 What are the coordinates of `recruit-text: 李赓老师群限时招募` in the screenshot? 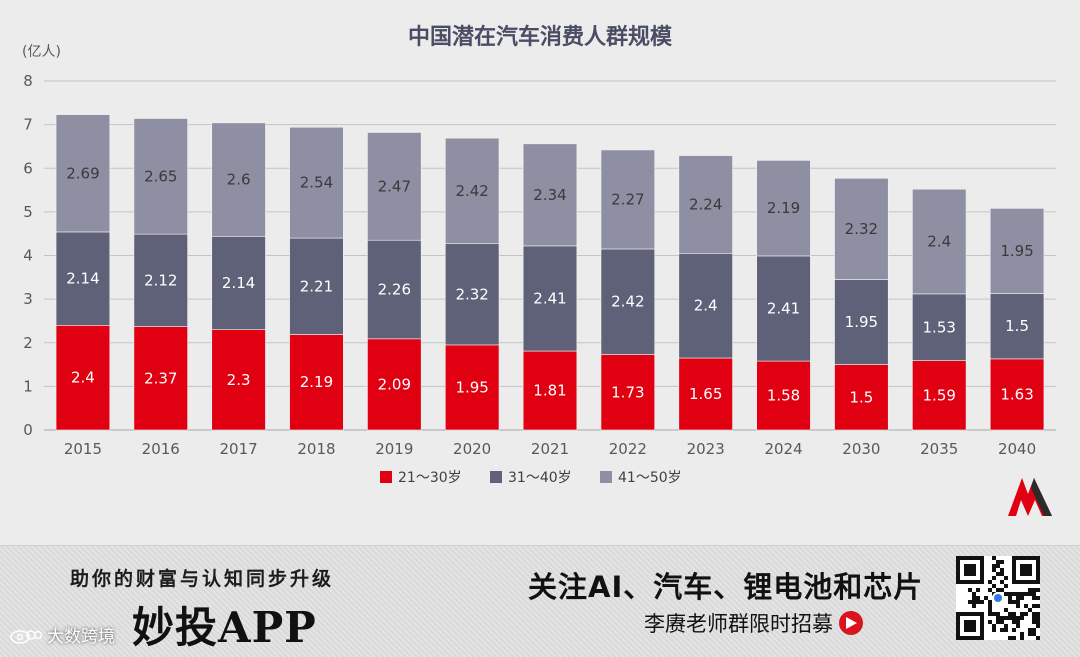 It's located at (738, 624).